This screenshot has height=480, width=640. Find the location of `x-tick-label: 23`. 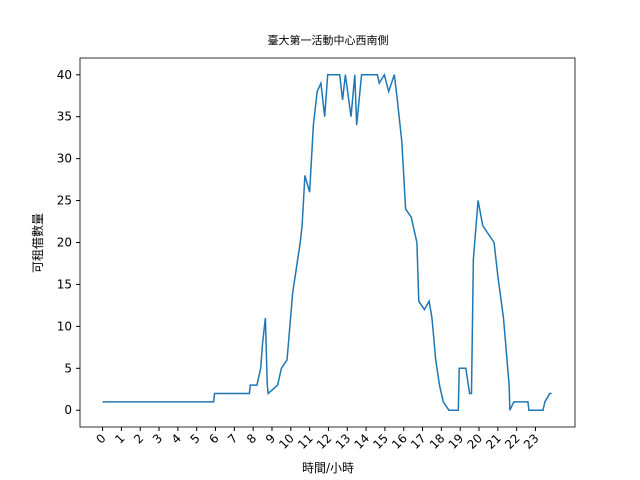

x-tick-label: 23 is located at coordinates (531, 441).